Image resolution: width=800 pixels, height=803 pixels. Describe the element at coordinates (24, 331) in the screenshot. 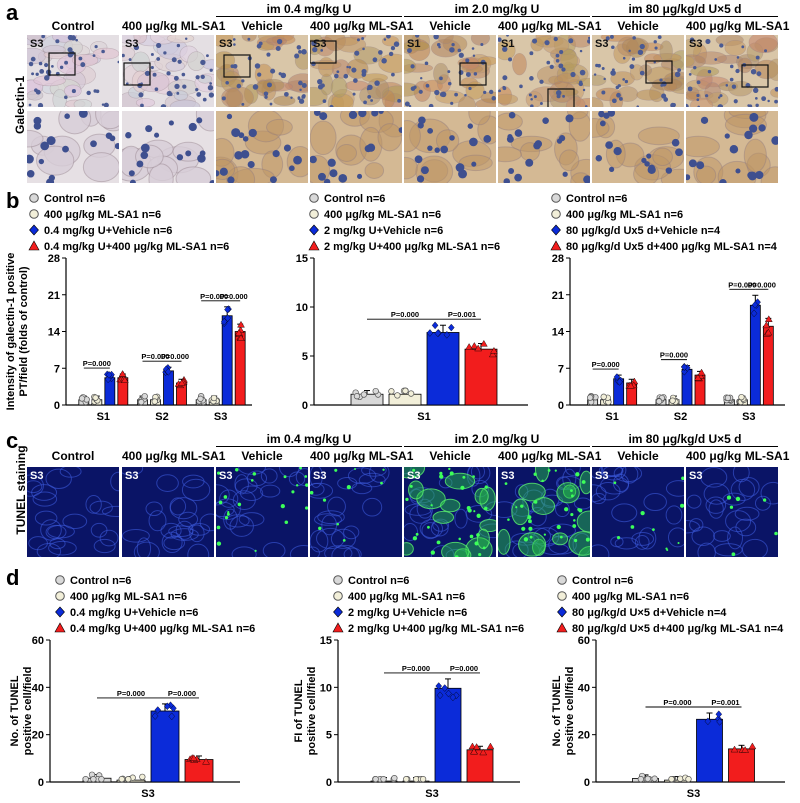

I see `y-axis-label: PT/field (folds of control)` at that location.